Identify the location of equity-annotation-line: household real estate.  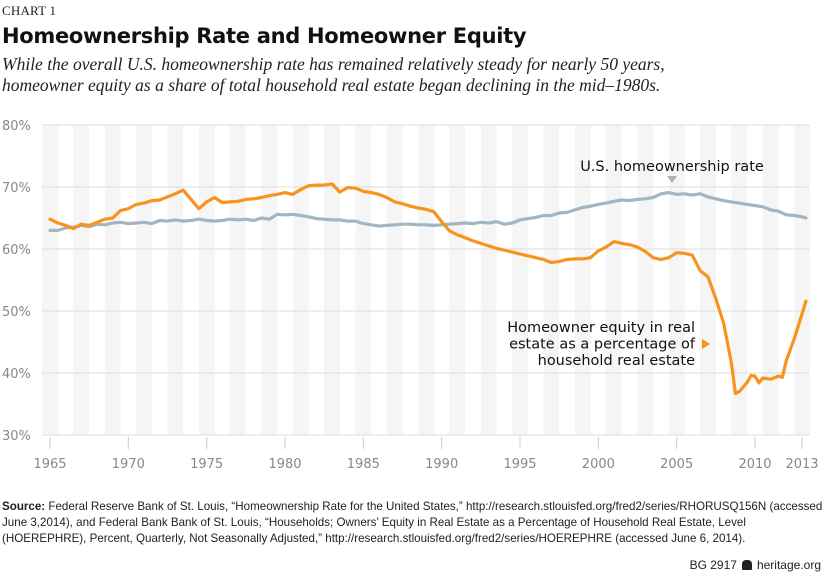
(616, 361).